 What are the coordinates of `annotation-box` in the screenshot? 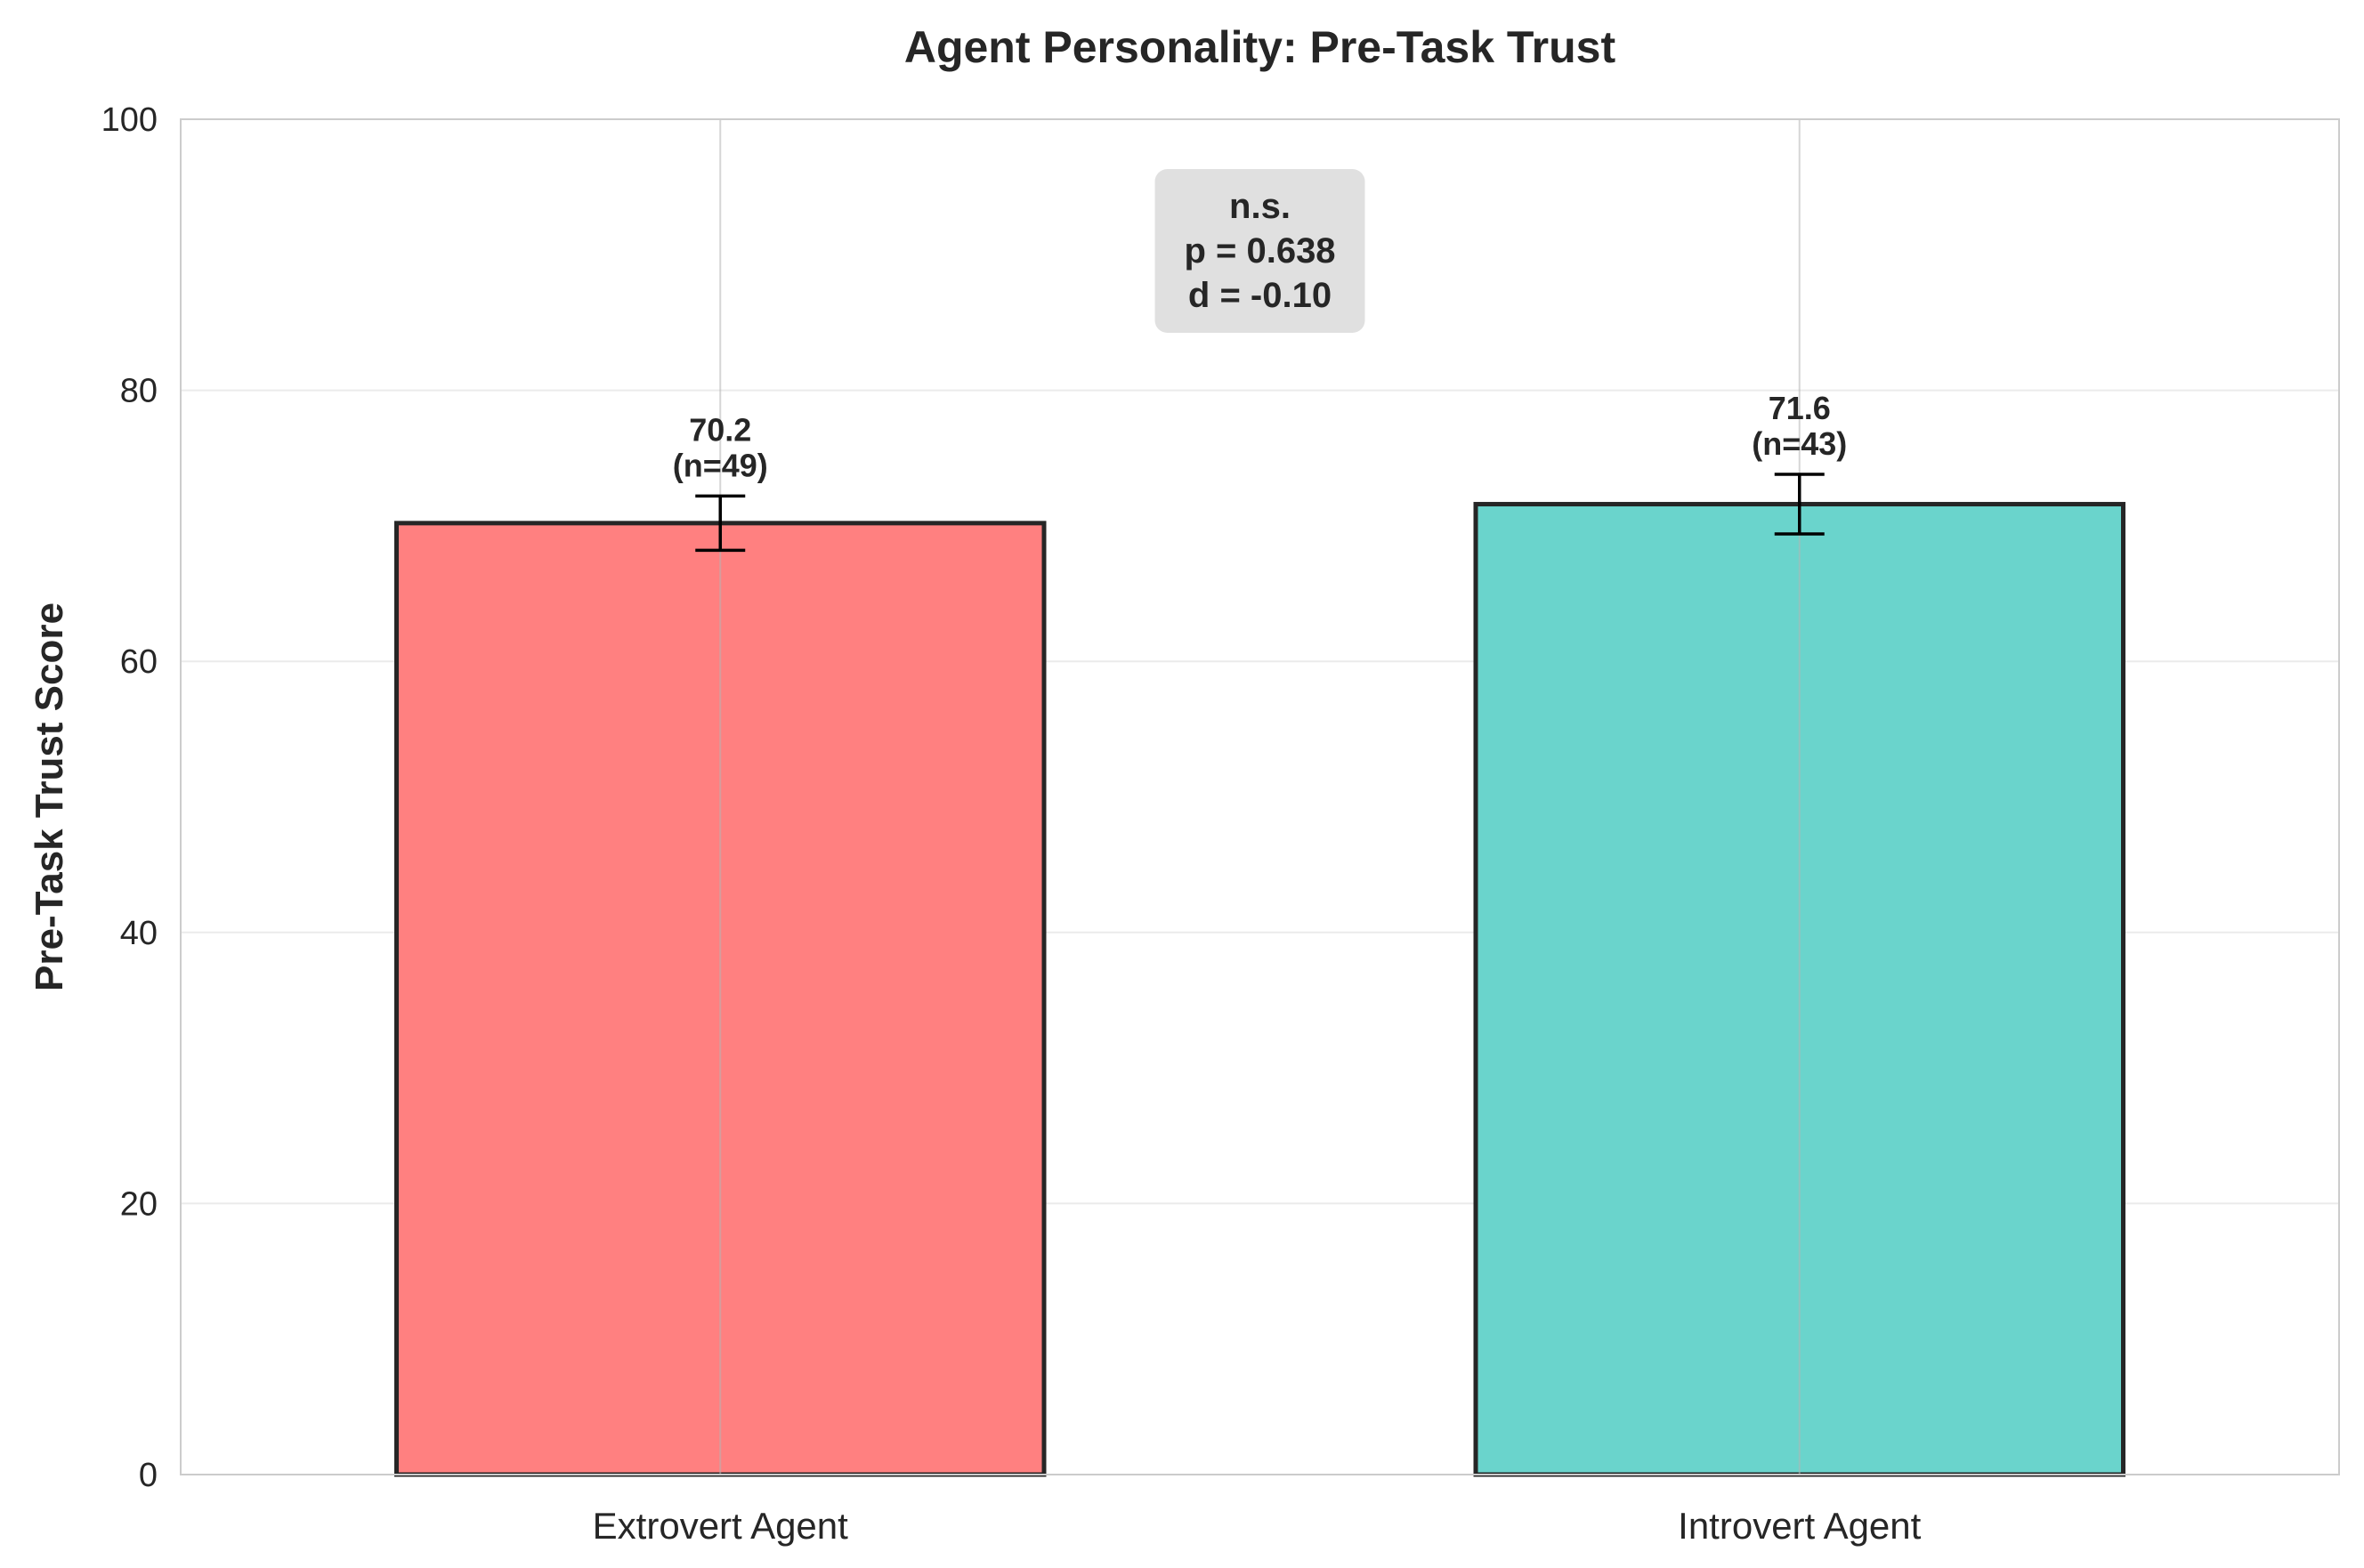 It's located at (1259, 251).